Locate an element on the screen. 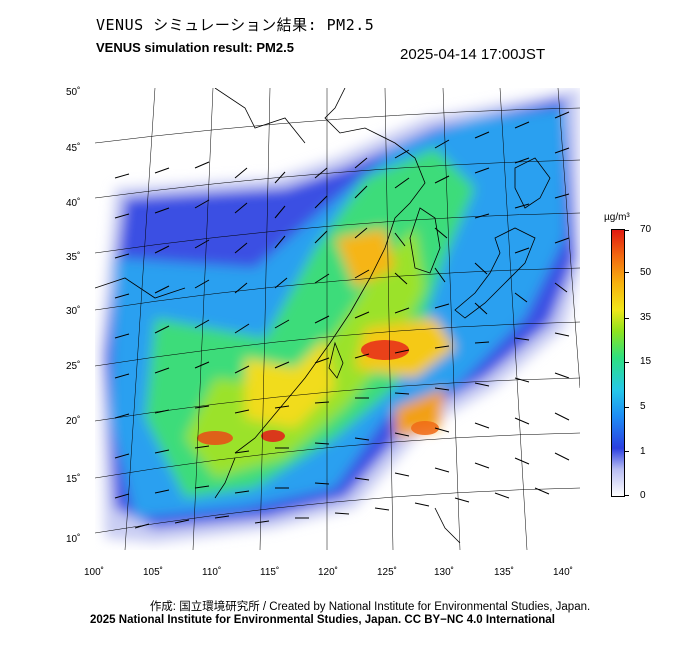 The image size is (700, 649). title-english: VENUS simulation result: PM2.5 is located at coordinates (195, 47).